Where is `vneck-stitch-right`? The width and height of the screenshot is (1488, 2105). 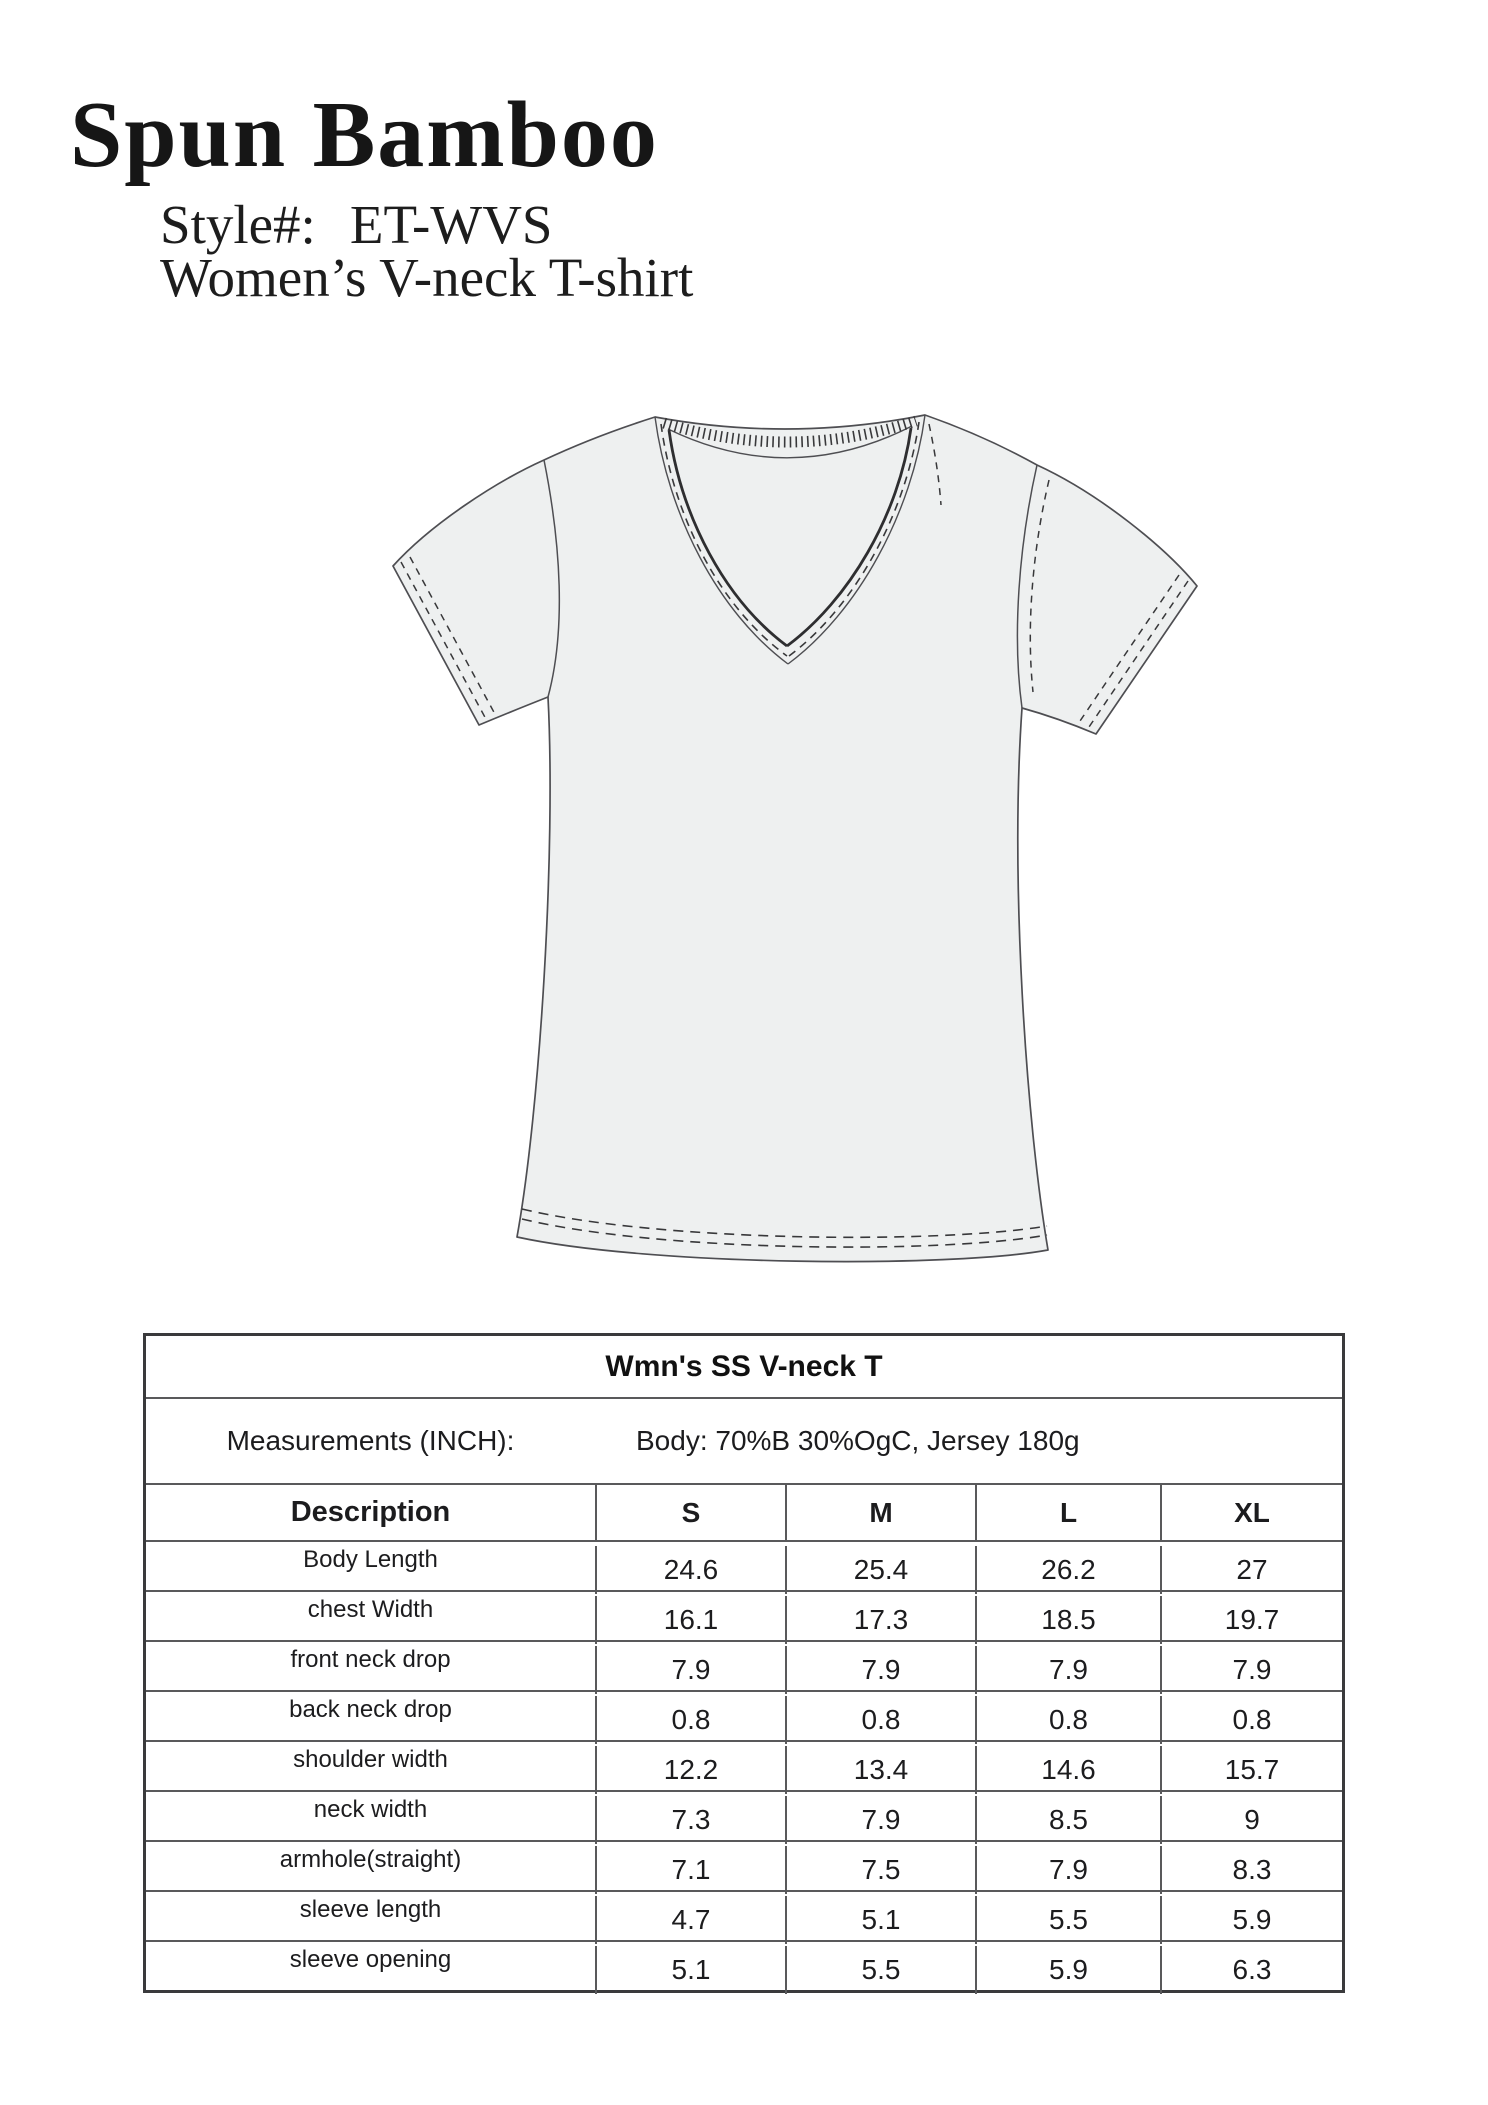 vneck-stitch-right is located at coordinates (854, 539).